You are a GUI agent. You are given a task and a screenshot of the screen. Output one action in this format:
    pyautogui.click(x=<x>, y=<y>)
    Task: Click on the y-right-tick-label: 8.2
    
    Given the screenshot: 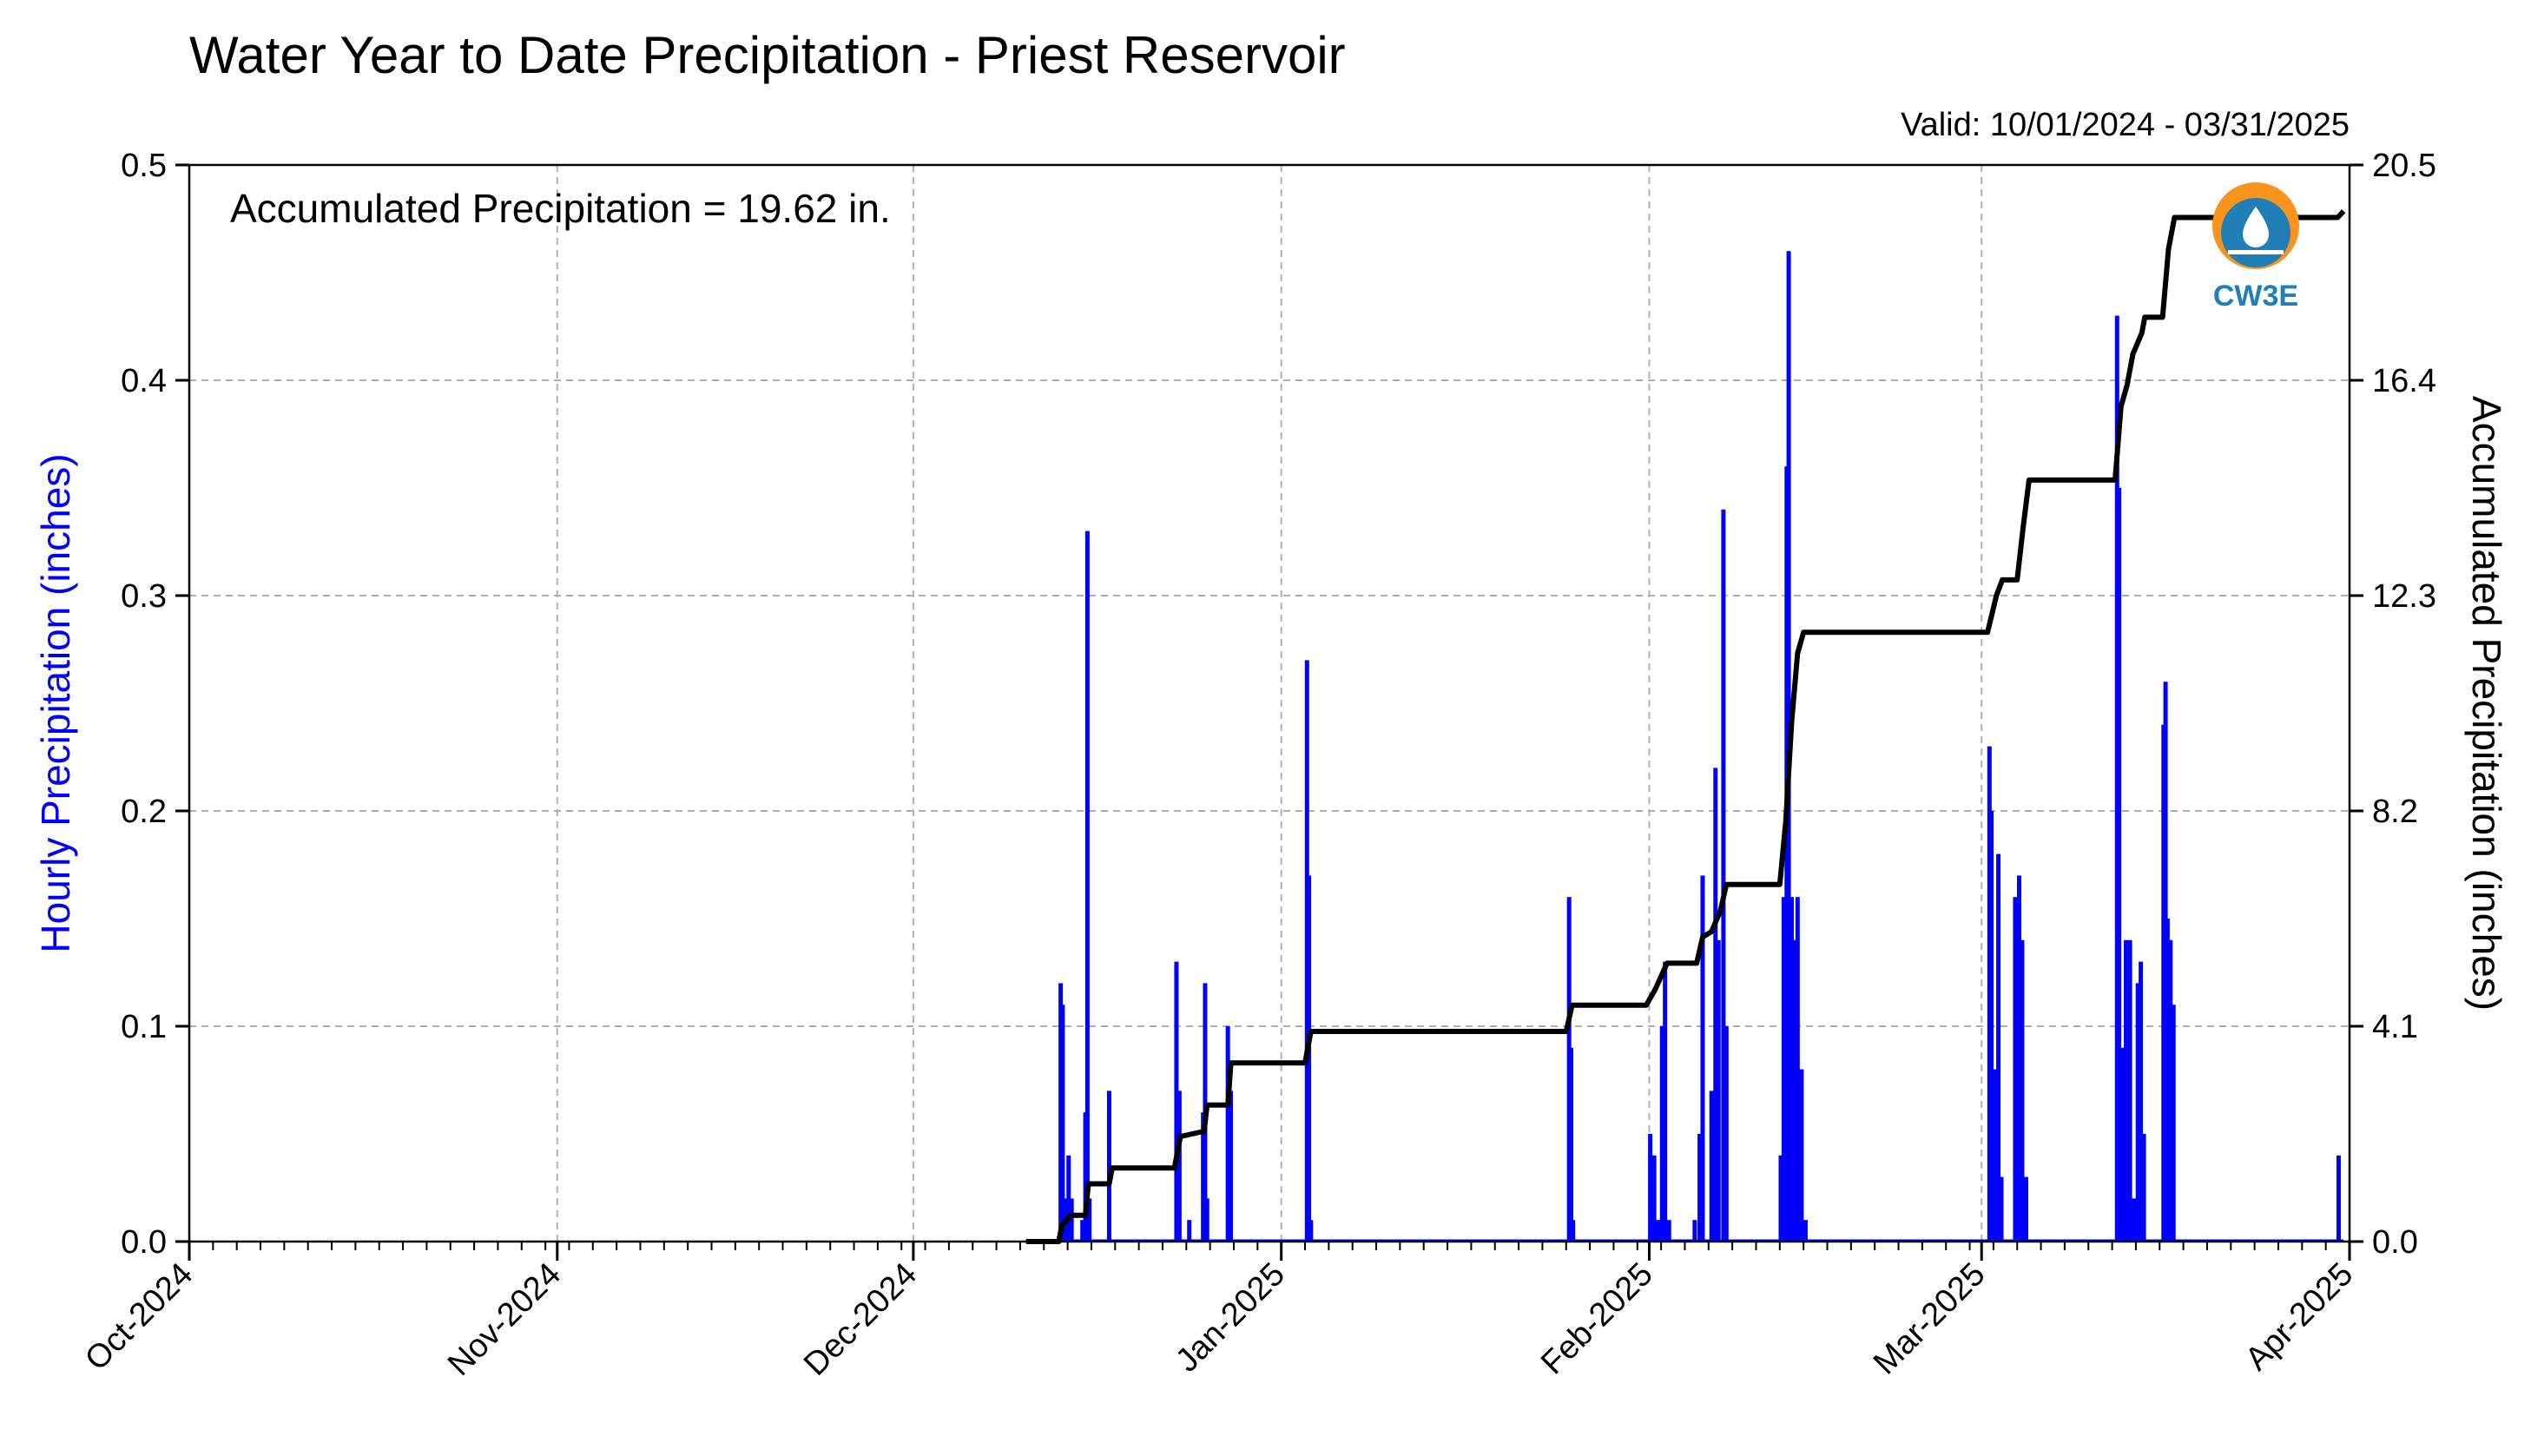 What is the action you would take?
    pyautogui.click(x=2395, y=812)
    